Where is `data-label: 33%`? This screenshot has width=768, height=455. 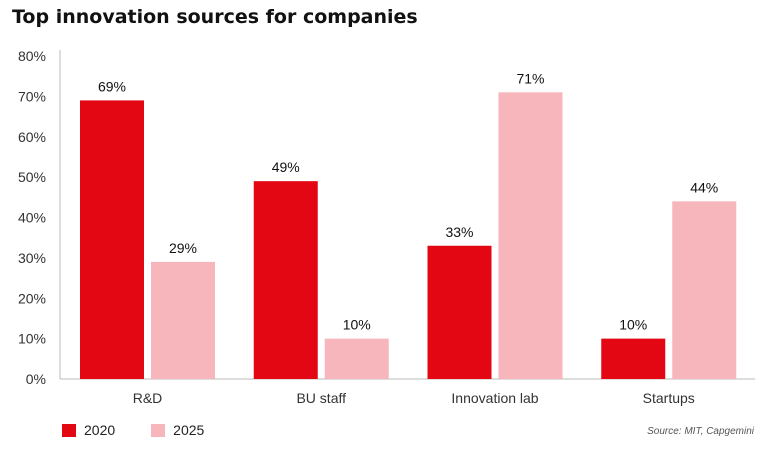
data-label: 33% is located at coordinates (459, 232).